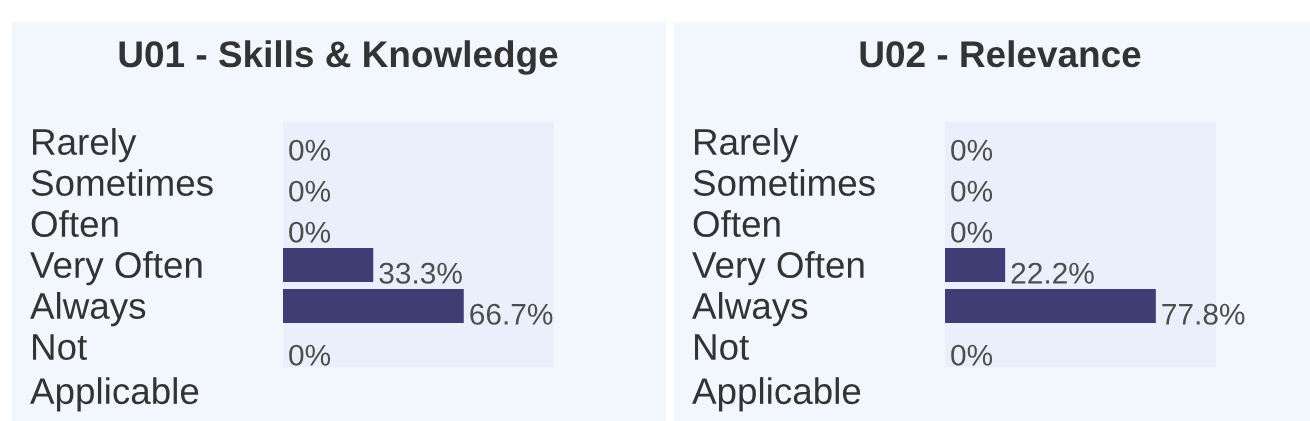  What do you see at coordinates (420, 273) in the screenshot?
I see `data-label: 33.3%` at bounding box center [420, 273].